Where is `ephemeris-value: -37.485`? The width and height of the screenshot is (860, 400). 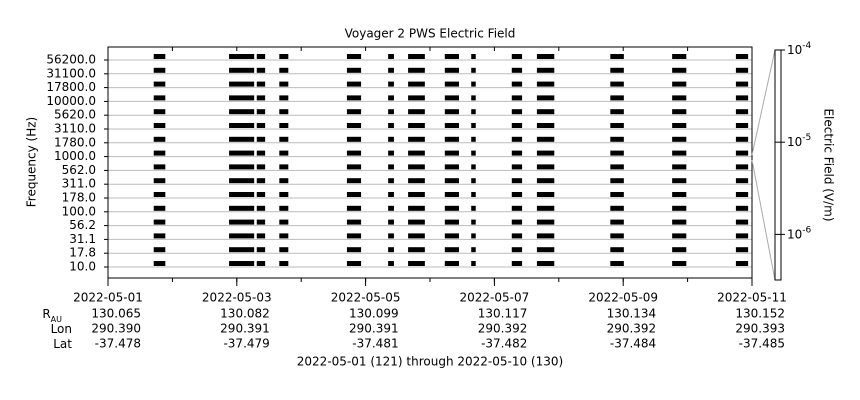
ephemeris-value: -37.485 is located at coordinates (762, 344).